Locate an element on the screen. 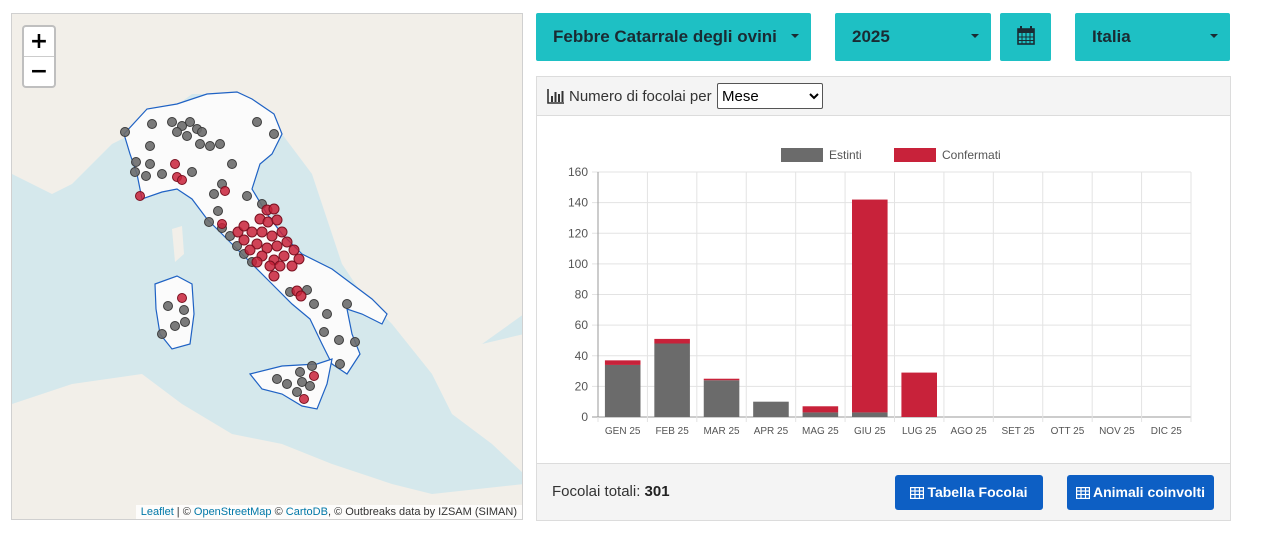 The width and height of the screenshot is (1264, 554). balkans-land is located at coordinates (417, 323).